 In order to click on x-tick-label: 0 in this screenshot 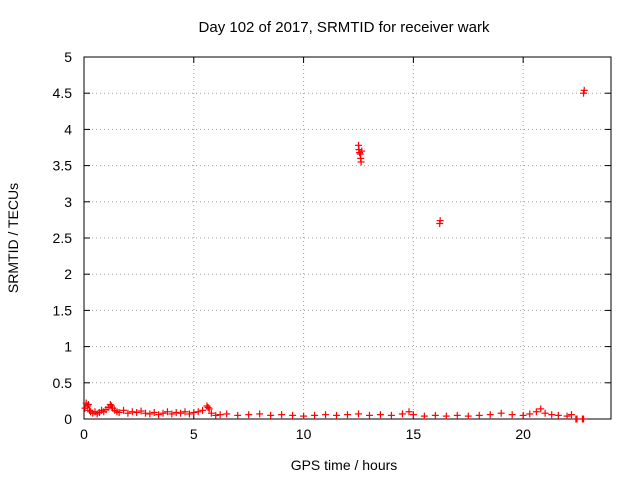, I will do `click(84, 434)`.